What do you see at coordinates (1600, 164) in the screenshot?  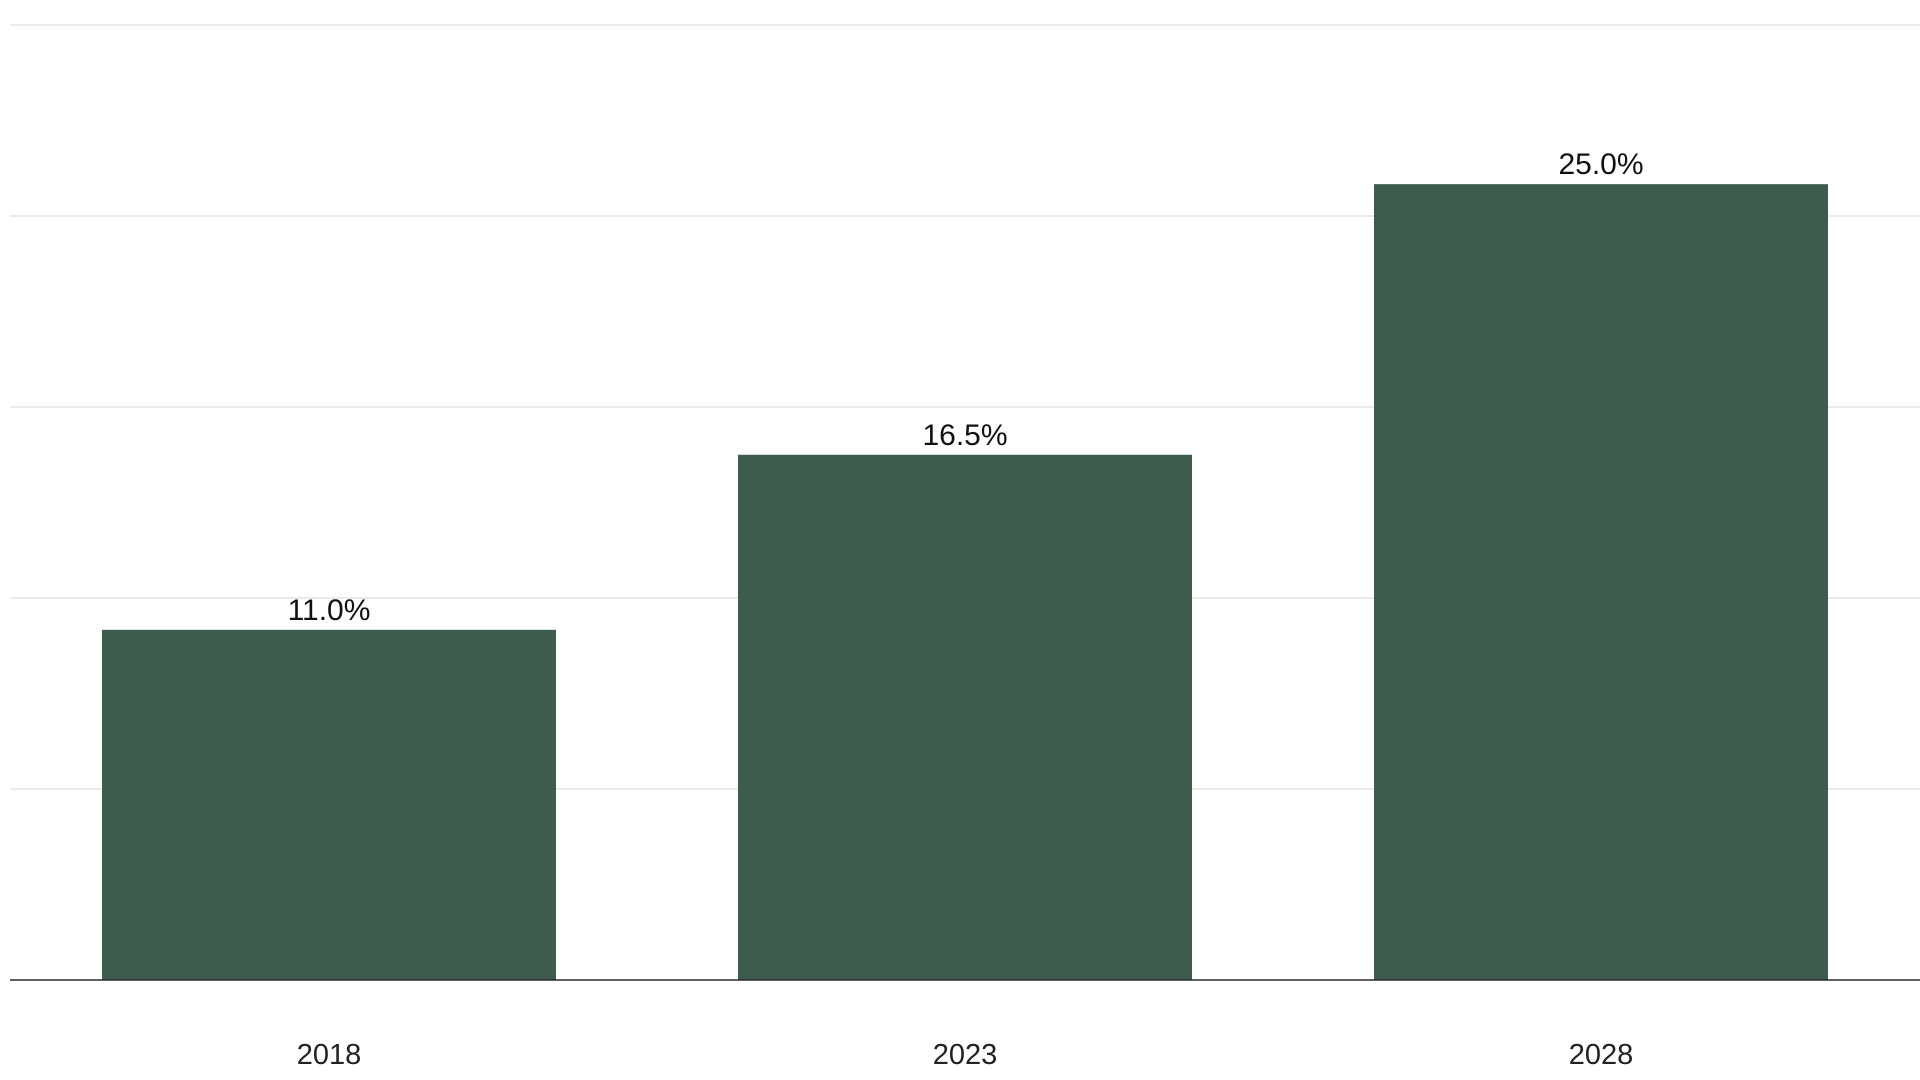 I see `value-label-2028: 25.0%` at bounding box center [1600, 164].